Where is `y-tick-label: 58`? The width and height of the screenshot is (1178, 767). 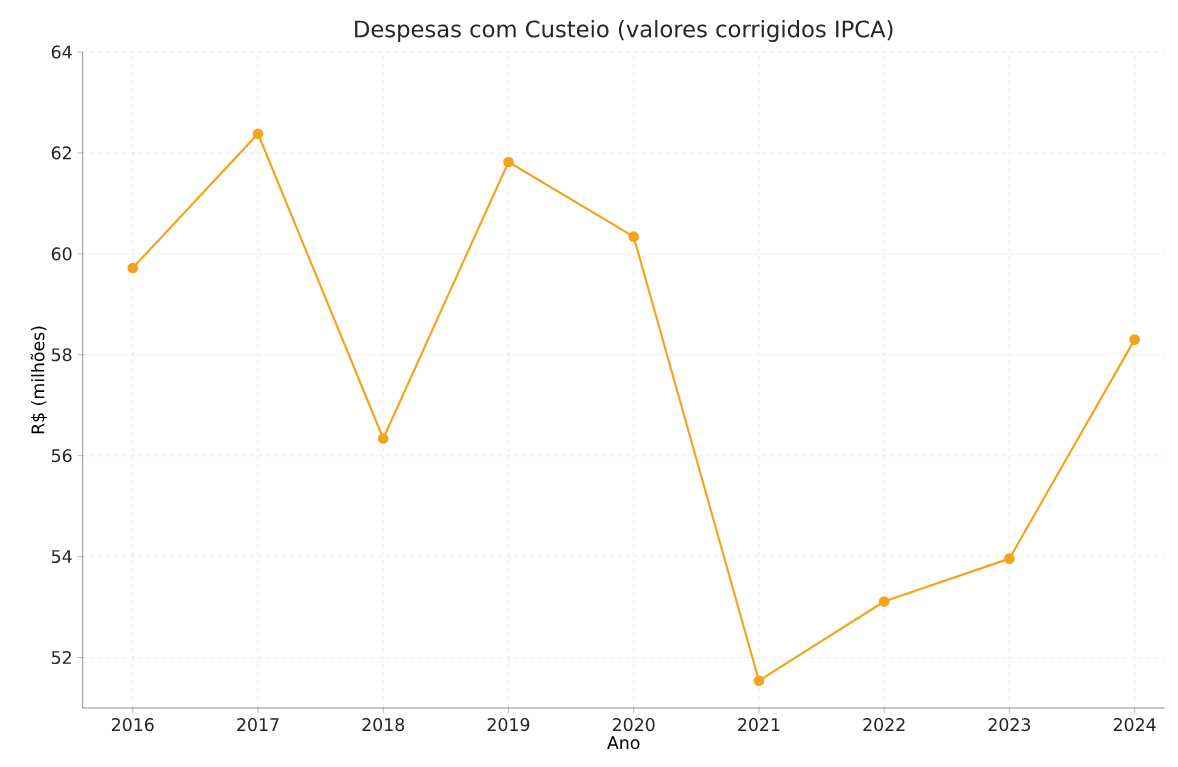 y-tick-label: 58 is located at coordinates (61, 355).